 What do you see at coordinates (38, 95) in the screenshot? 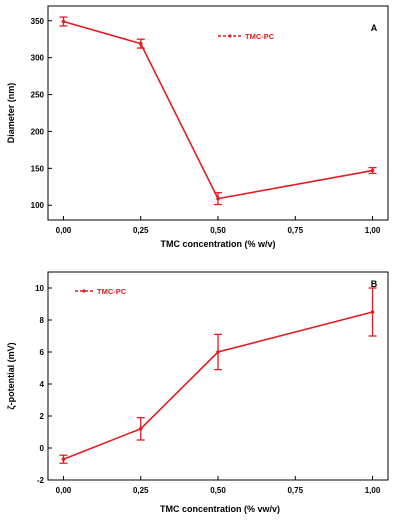
I see `y-tick-label: 250` at bounding box center [38, 95].